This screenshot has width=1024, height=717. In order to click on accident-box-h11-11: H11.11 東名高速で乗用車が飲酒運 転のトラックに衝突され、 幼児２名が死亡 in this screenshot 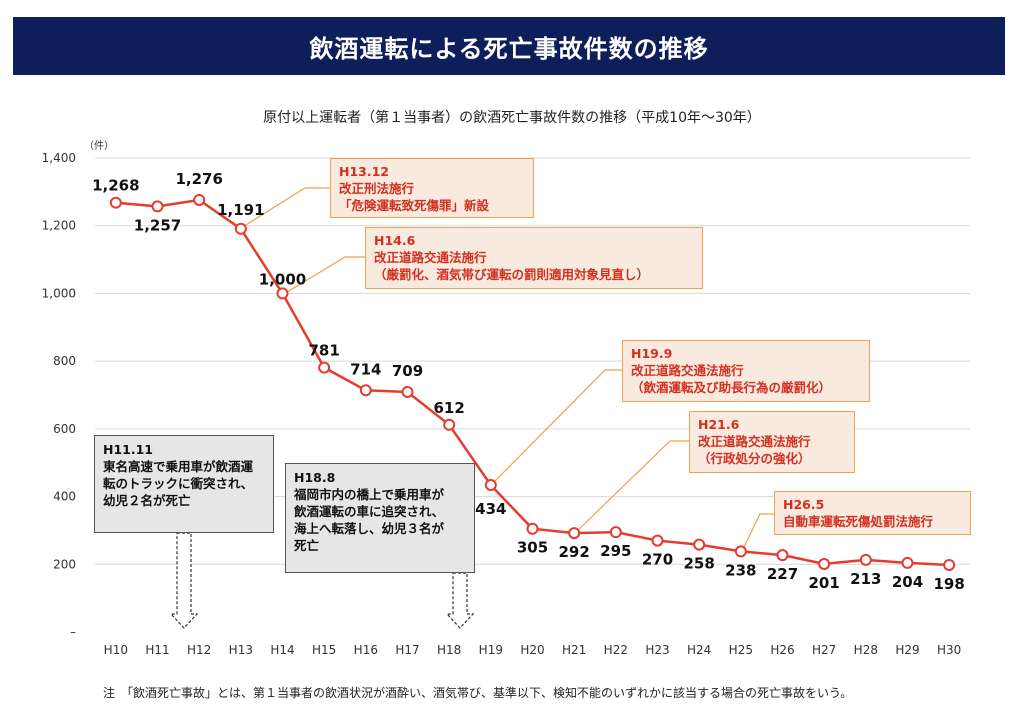, I will do `click(184, 484)`.